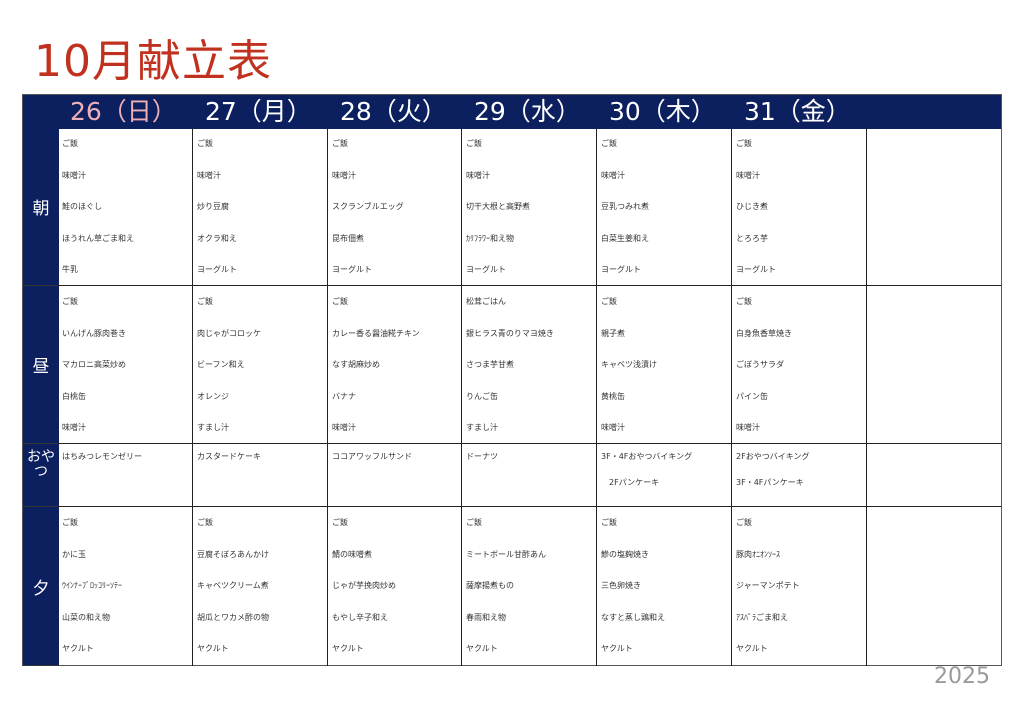  I want to click on meal-label-snack: おやつ, so click(41, 475).